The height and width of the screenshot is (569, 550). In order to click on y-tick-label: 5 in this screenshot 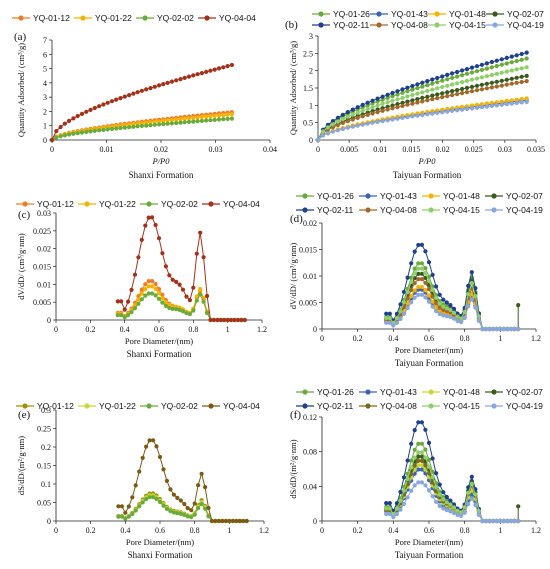, I will do `click(45, 69)`.